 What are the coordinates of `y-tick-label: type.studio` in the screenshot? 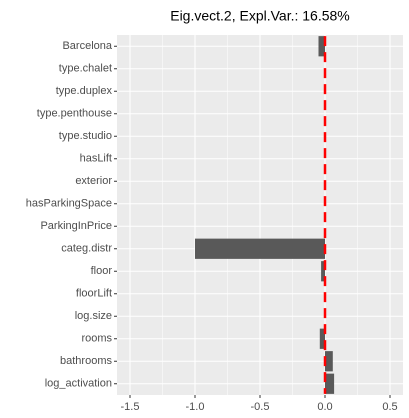 It's located at (85, 136).